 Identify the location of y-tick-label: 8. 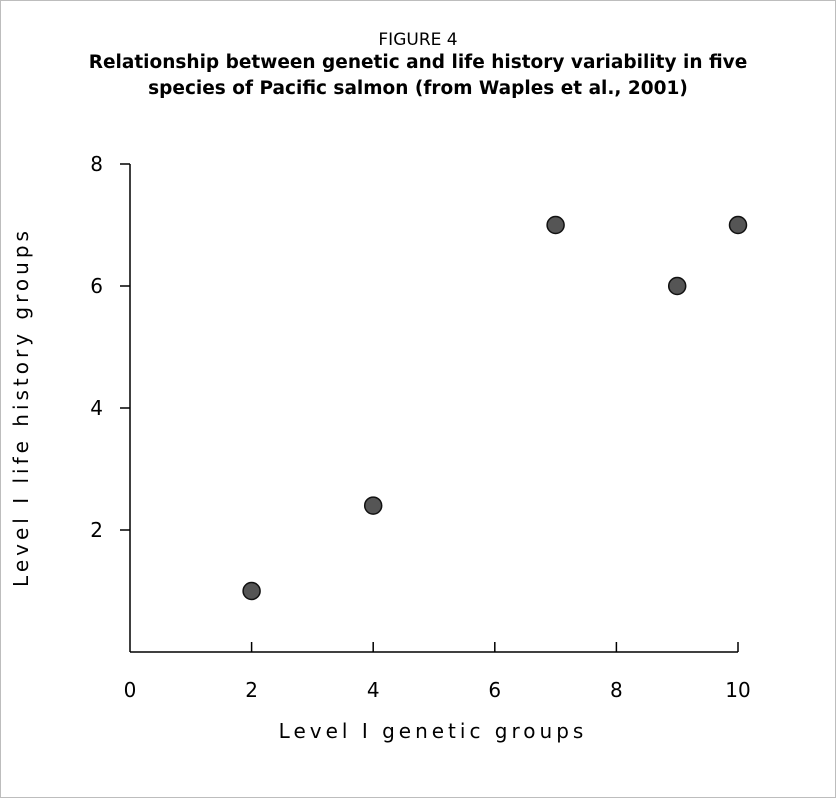
(96, 164).